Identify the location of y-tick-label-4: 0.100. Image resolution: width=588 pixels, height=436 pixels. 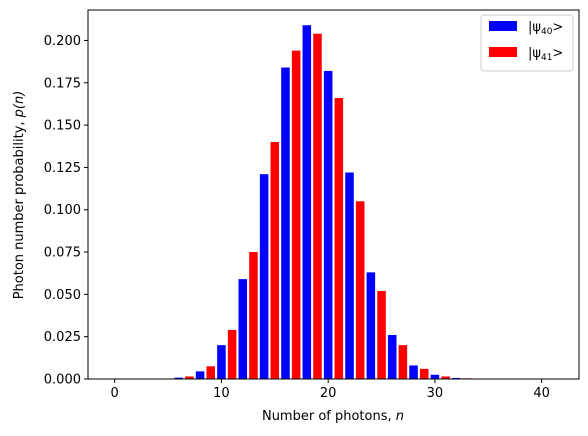
(62, 210).